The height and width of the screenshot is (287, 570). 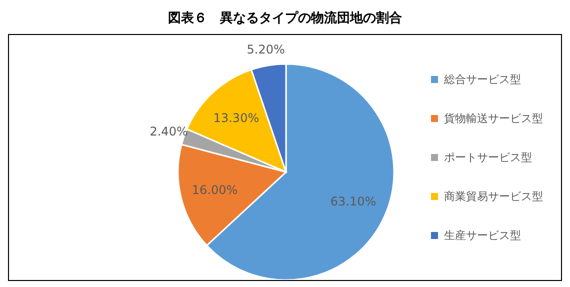 I want to click on legend-label: 総合サービス型, so click(x=482, y=79).